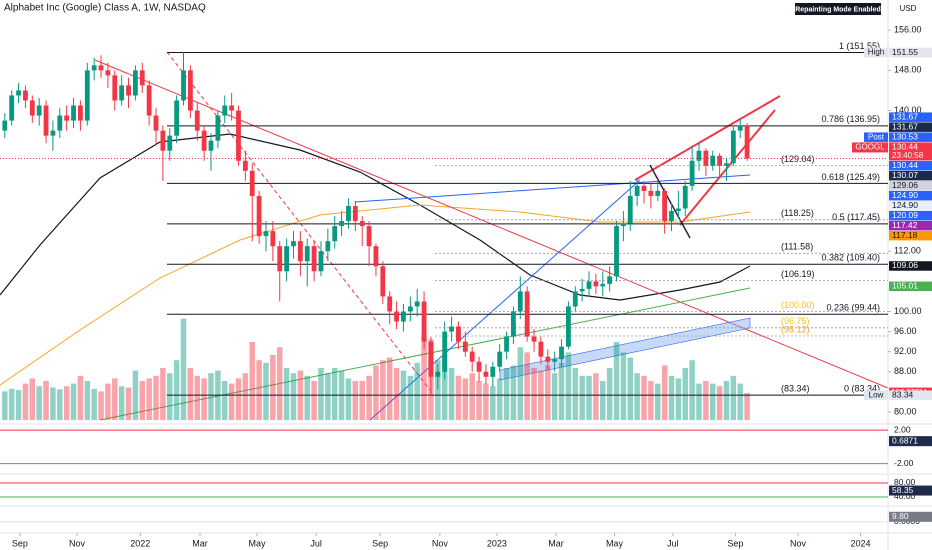 This screenshot has height=550, width=932. I want to click on fib-label: (129.04), so click(798, 159).